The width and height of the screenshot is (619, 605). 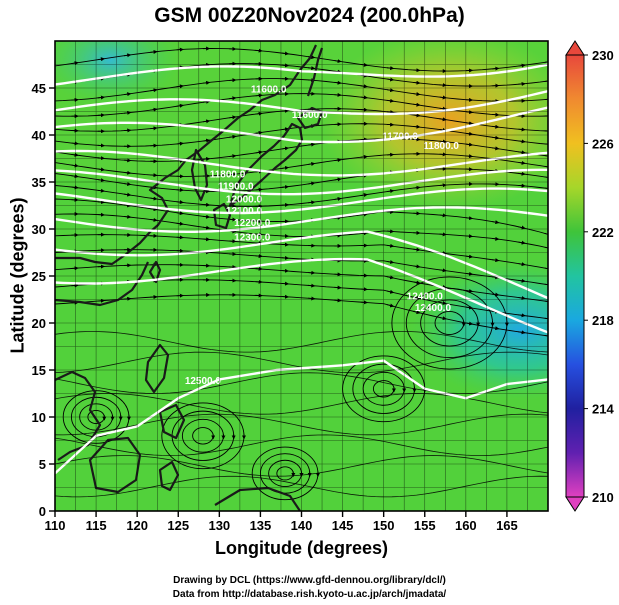 What do you see at coordinates (384, 525) in the screenshot?
I see `x-tick-label: 150` at bounding box center [384, 525].